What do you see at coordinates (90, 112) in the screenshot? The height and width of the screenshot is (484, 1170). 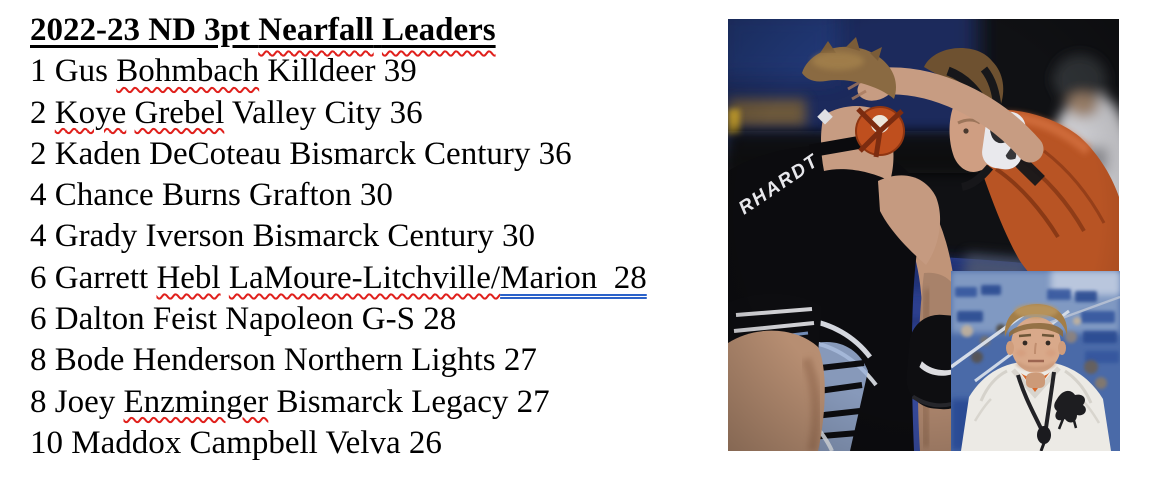 I see `entry-text-misspelled: Koye` at bounding box center [90, 112].